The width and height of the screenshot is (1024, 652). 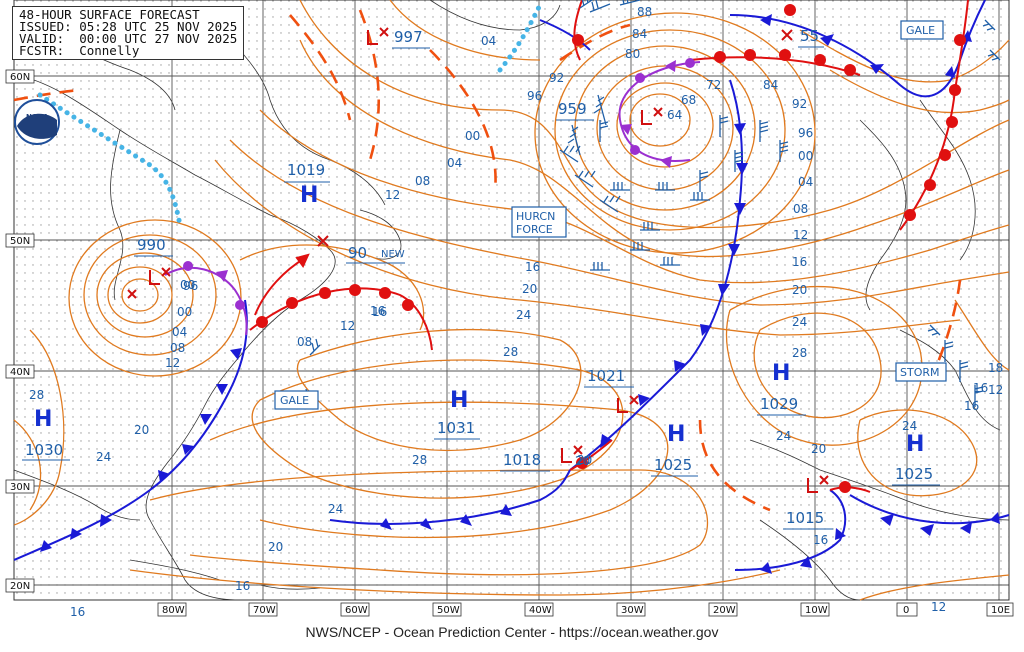 What do you see at coordinates (20, 241) in the screenshot?
I see `lat-label: 50N` at bounding box center [20, 241].